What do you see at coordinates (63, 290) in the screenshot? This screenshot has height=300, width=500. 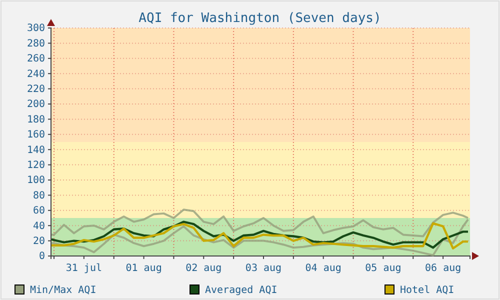 I see `legend-label: Min/Max AQI` at bounding box center [63, 290].